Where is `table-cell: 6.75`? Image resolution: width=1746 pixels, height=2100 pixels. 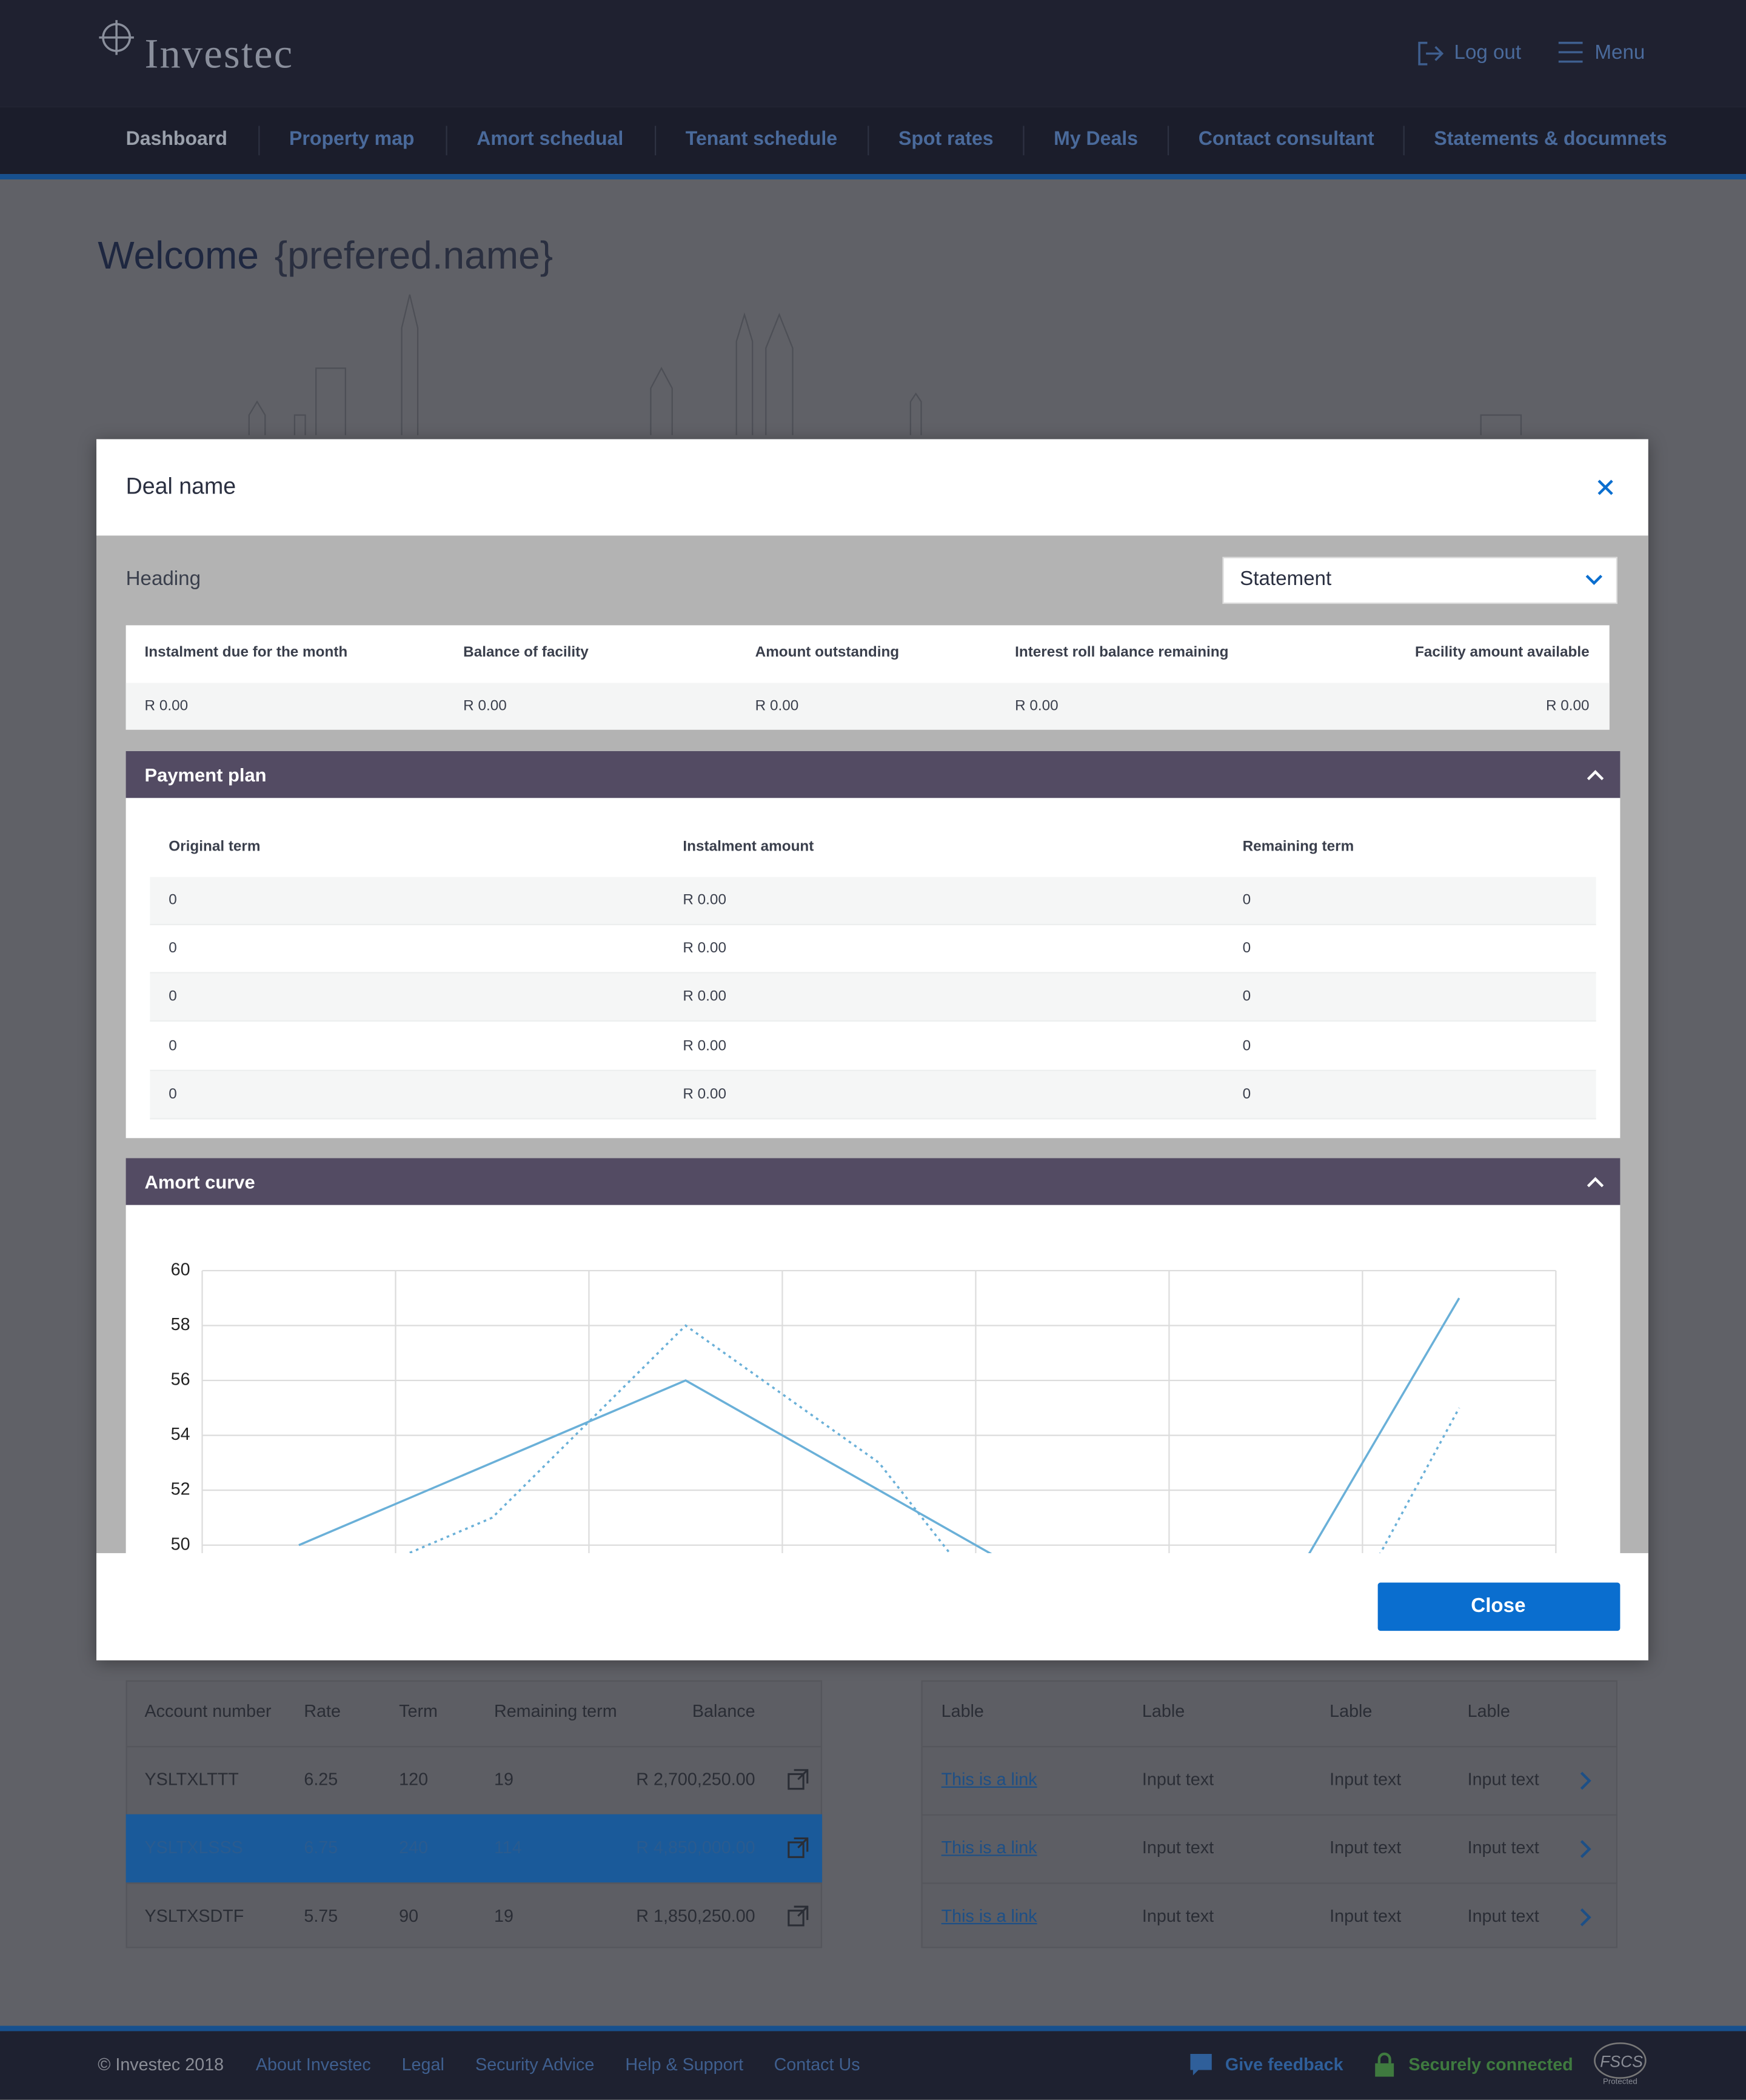 table-cell: 6.75 is located at coordinates (321, 1847).